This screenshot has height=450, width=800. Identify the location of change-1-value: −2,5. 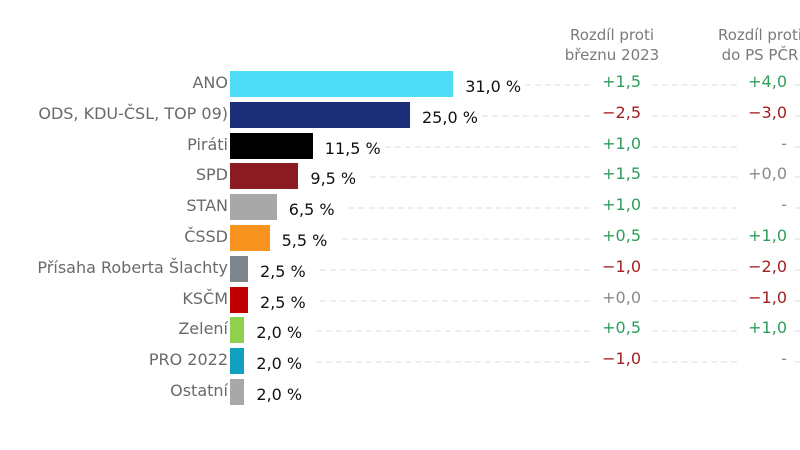
(621, 112).